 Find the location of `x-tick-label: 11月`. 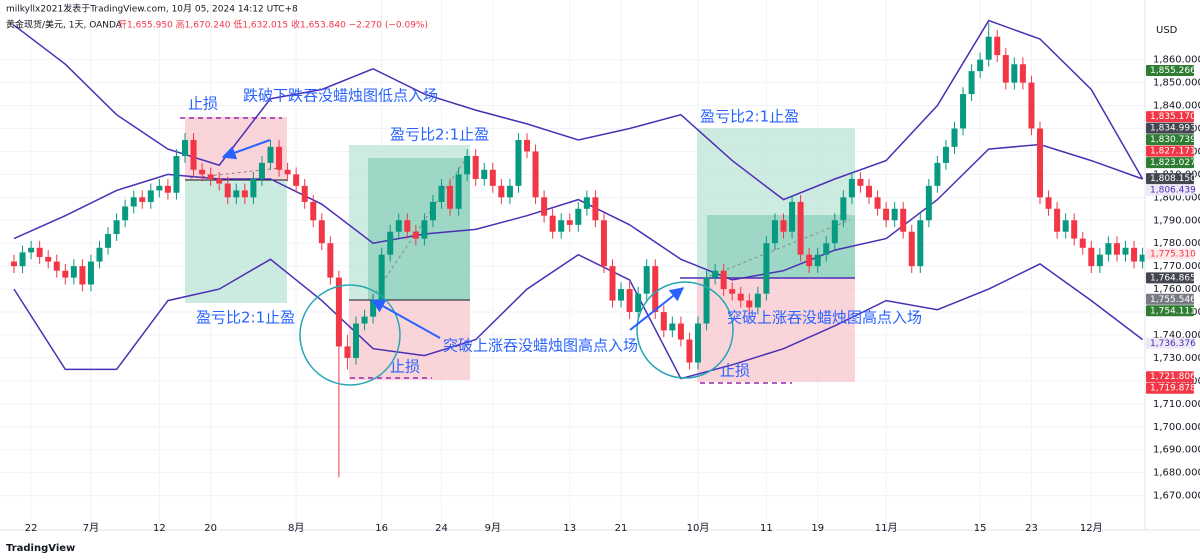

x-tick-label: 11月 is located at coordinates (886, 528).